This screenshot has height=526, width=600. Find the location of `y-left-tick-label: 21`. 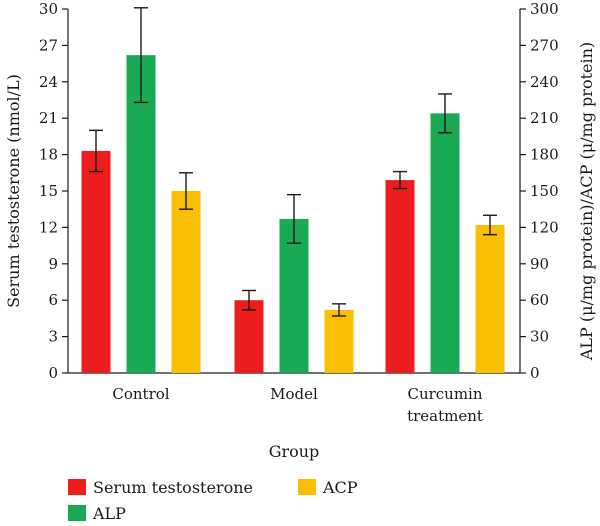

y-left-tick-label: 21 is located at coordinates (48, 118).